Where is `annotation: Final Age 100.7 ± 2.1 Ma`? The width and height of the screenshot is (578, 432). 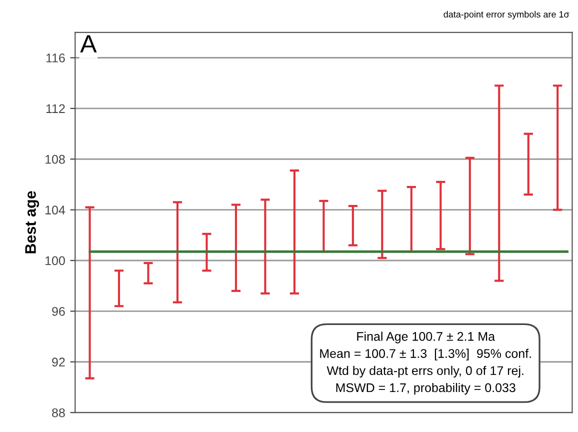
annotation: Final Age 100.7 ± 2.1 Ma is located at coordinates (426, 338).